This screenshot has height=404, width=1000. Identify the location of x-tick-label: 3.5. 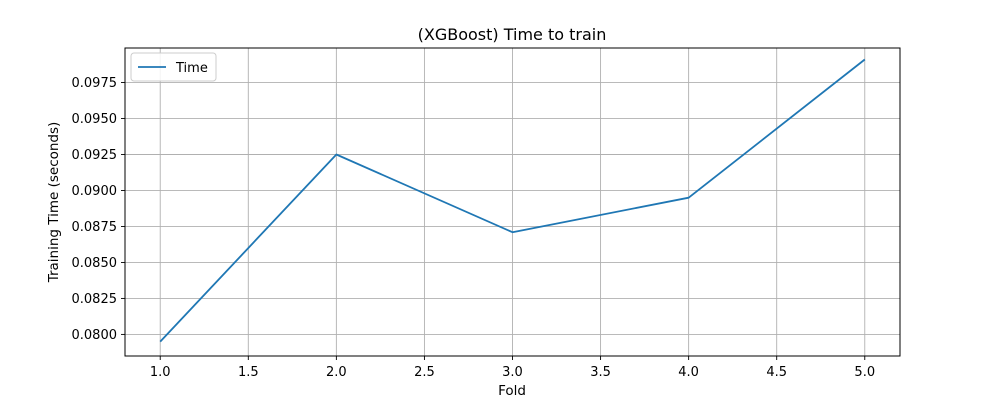
(600, 372).